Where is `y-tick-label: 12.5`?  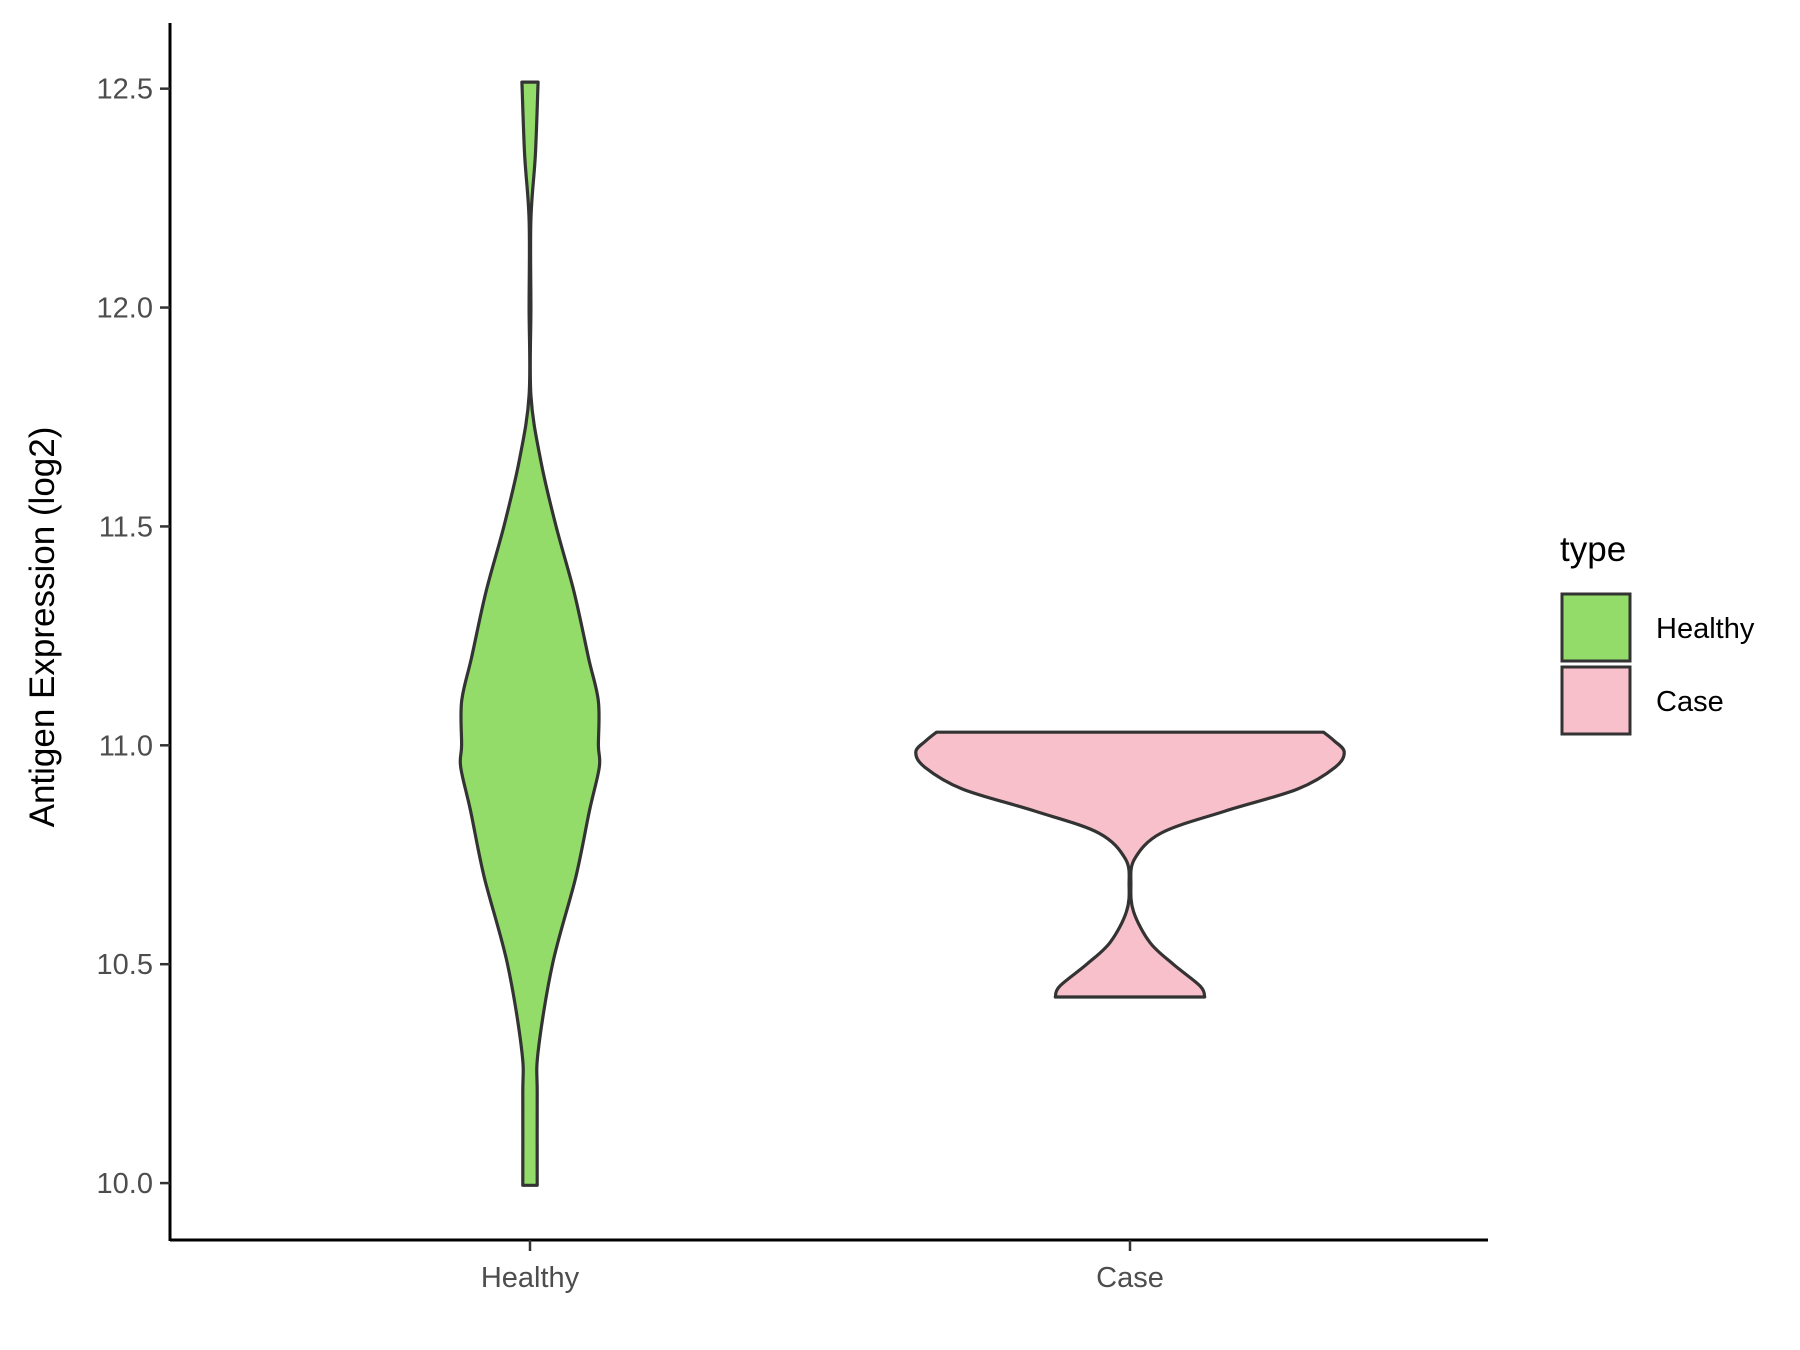
y-tick-label: 12.5 is located at coordinates (125, 90).